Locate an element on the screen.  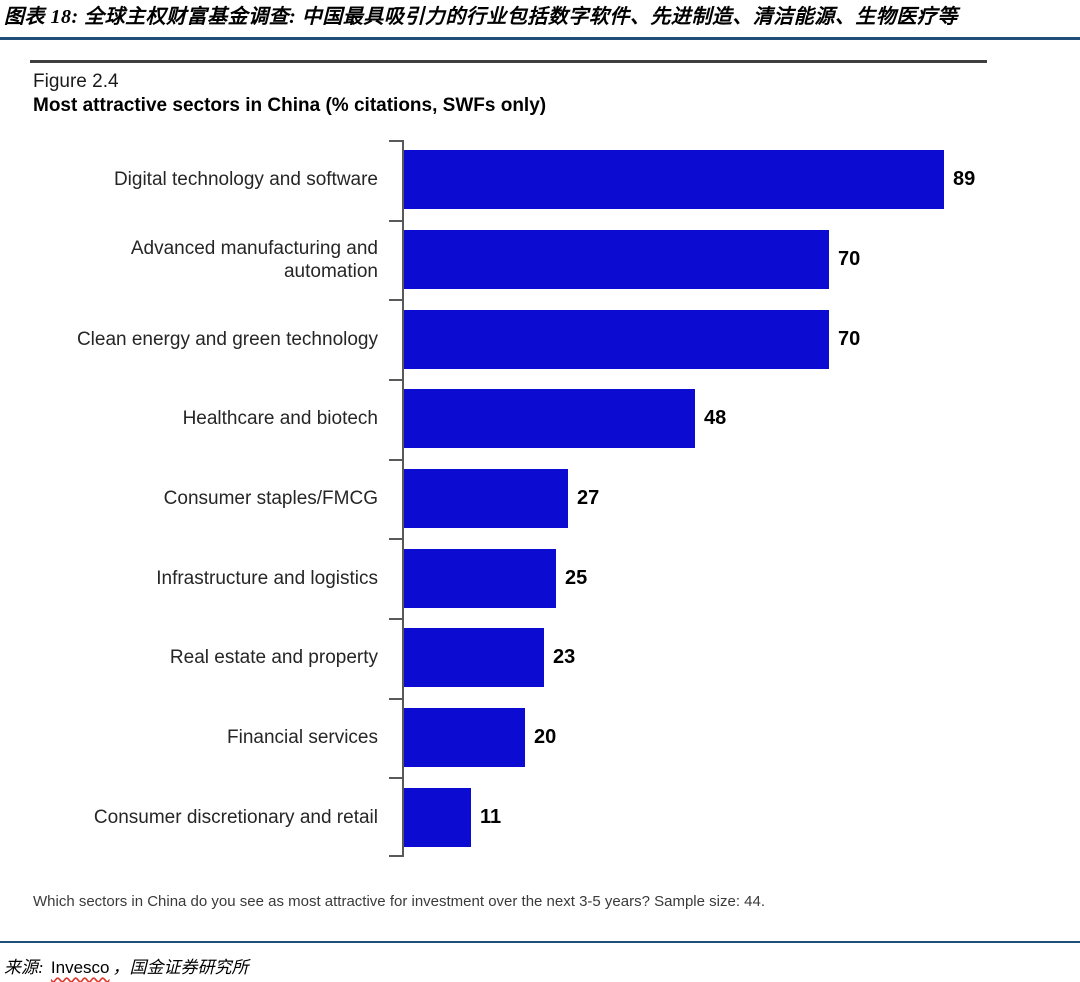
value-label: 23 is located at coordinates (564, 657).